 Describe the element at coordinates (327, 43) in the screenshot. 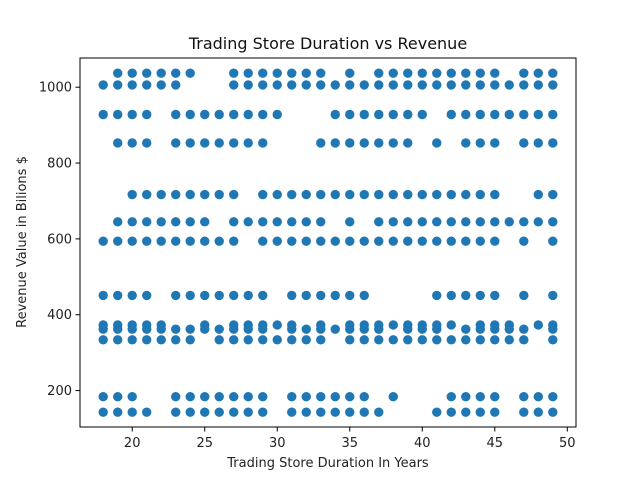

I see `chart-title: Trading Store Duration vs Revenue` at that location.